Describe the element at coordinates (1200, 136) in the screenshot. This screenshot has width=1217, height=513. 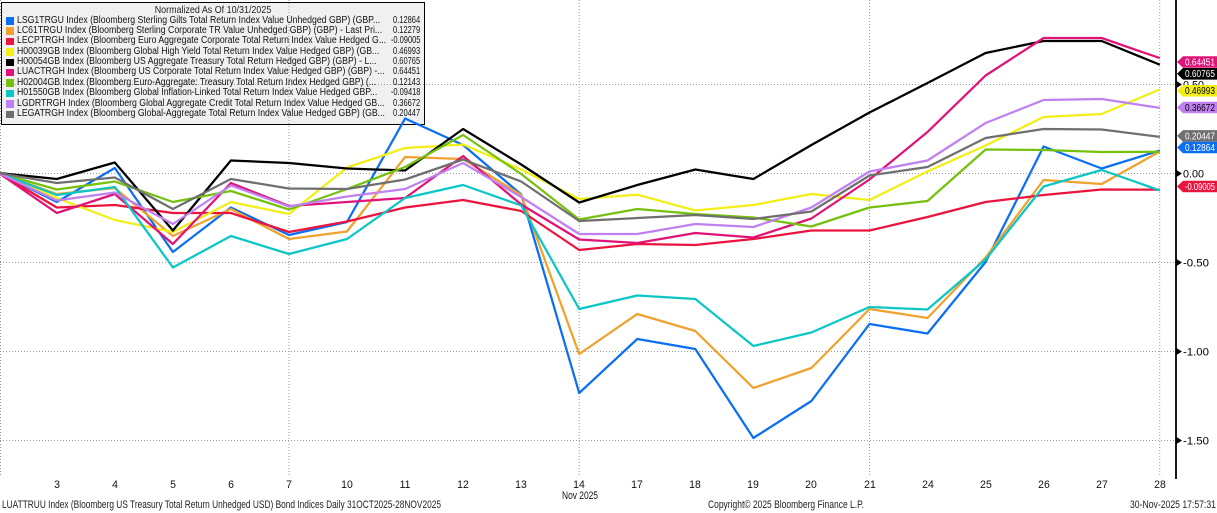
I see `svg-text: 0.20447` at that location.